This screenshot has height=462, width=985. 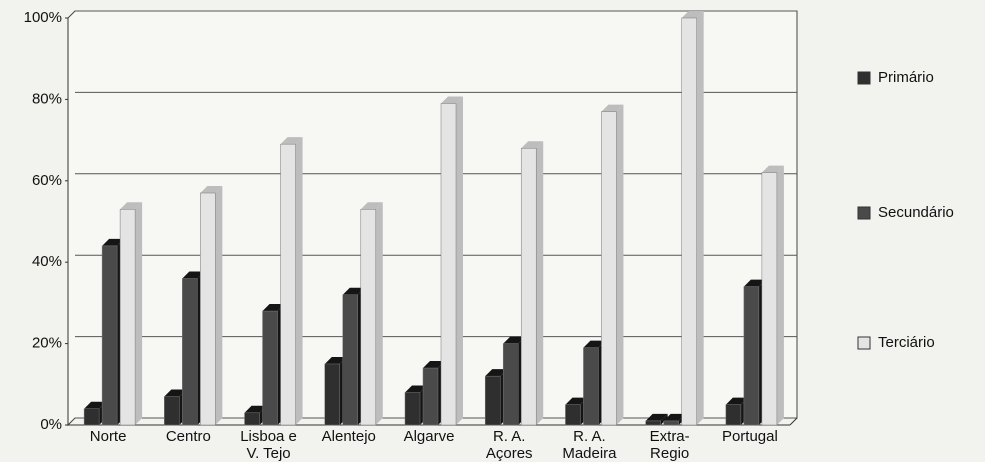 What do you see at coordinates (268, 445) in the screenshot?
I see `x-tick-label: Lisboa e V. Tejo` at bounding box center [268, 445].